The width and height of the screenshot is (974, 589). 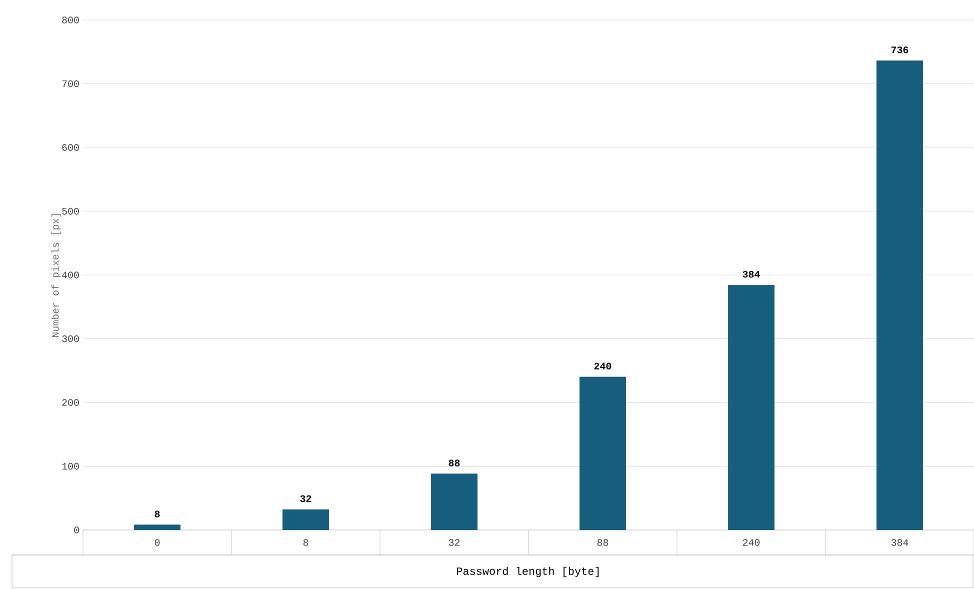 What do you see at coordinates (899, 50) in the screenshot?
I see `data-label: 736` at bounding box center [899, 50].